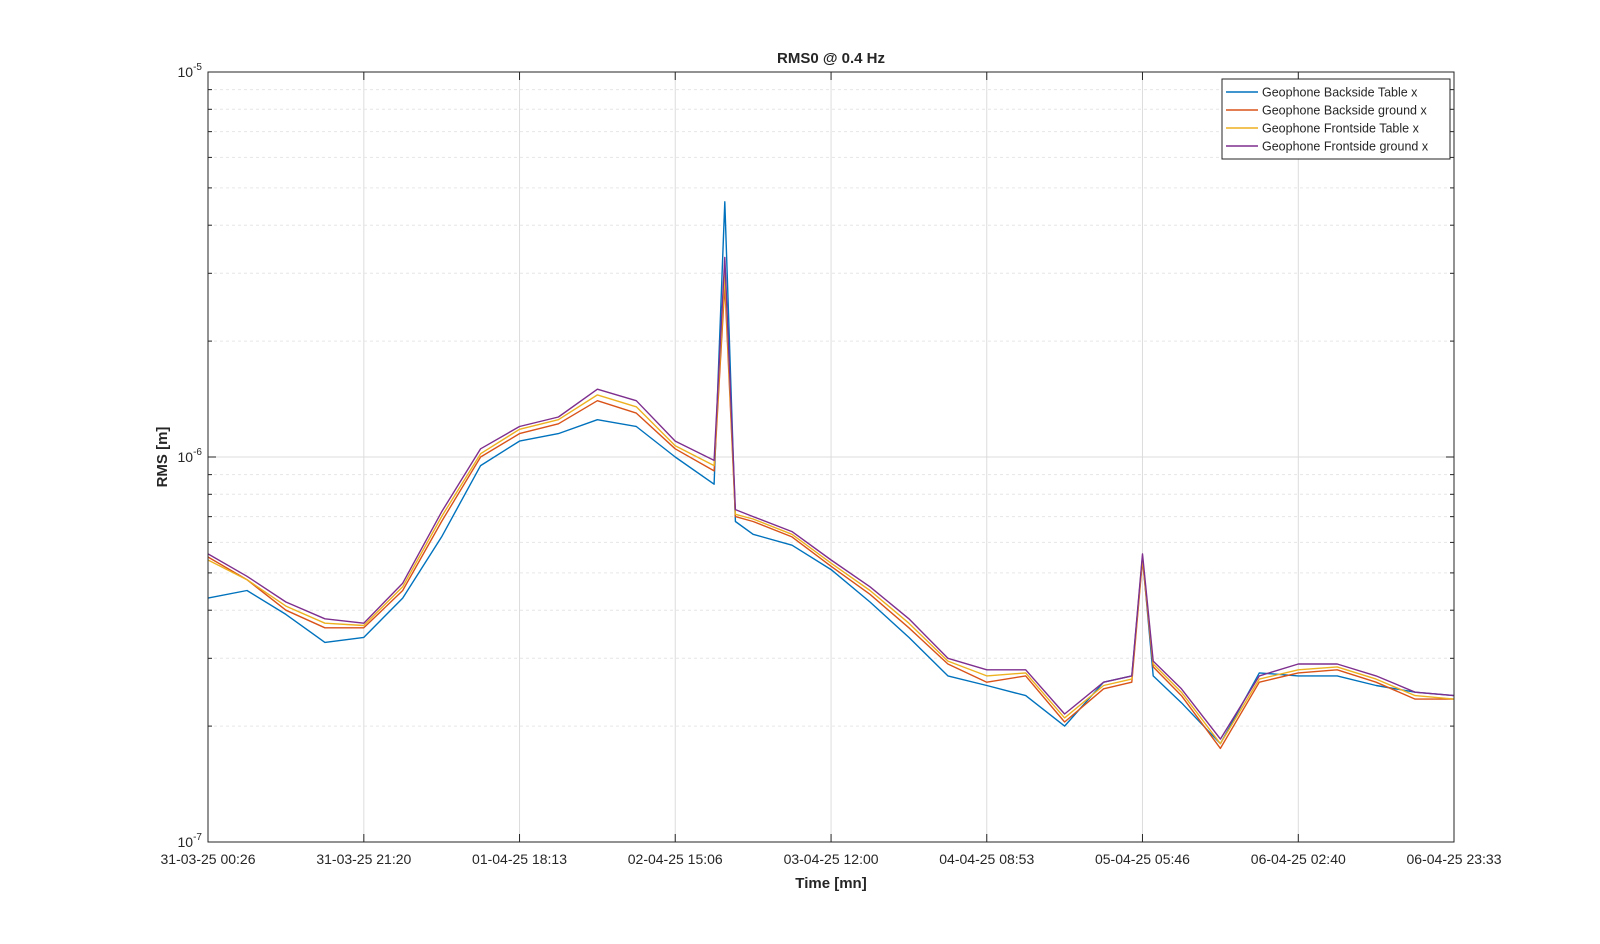 The image size is (1600, 944). I want to click on x-tick-label: 06-04-25 02:40, so click(1298, 859).